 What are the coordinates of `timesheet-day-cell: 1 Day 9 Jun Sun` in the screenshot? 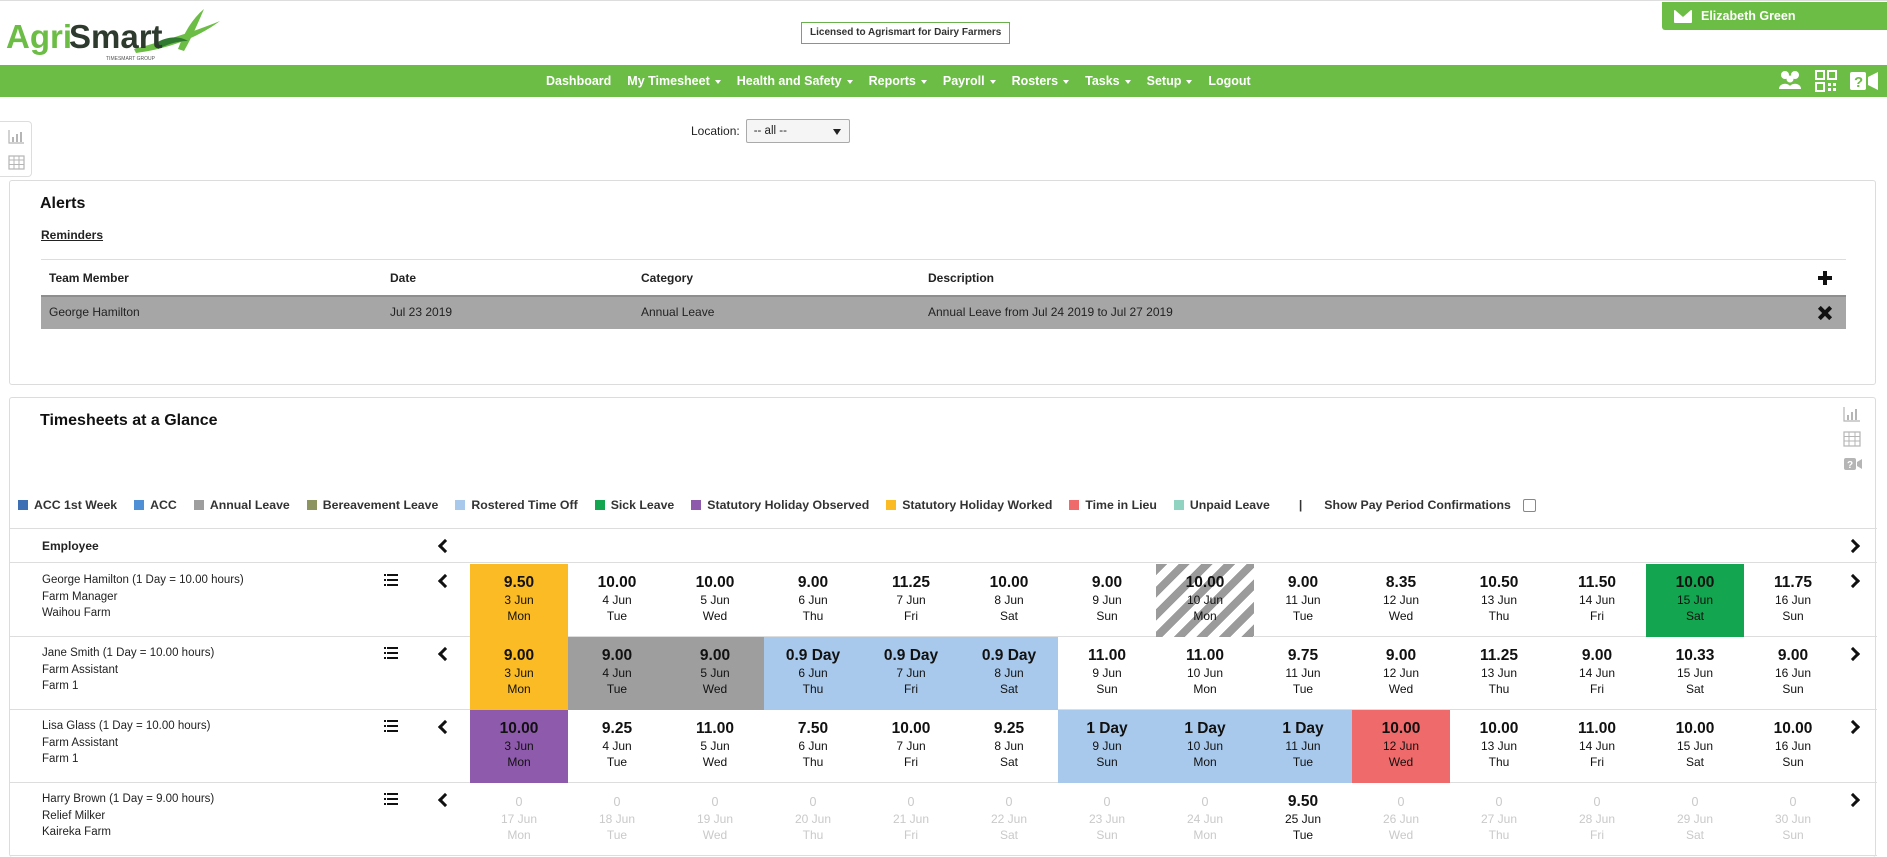 It's located at (1107, 746).